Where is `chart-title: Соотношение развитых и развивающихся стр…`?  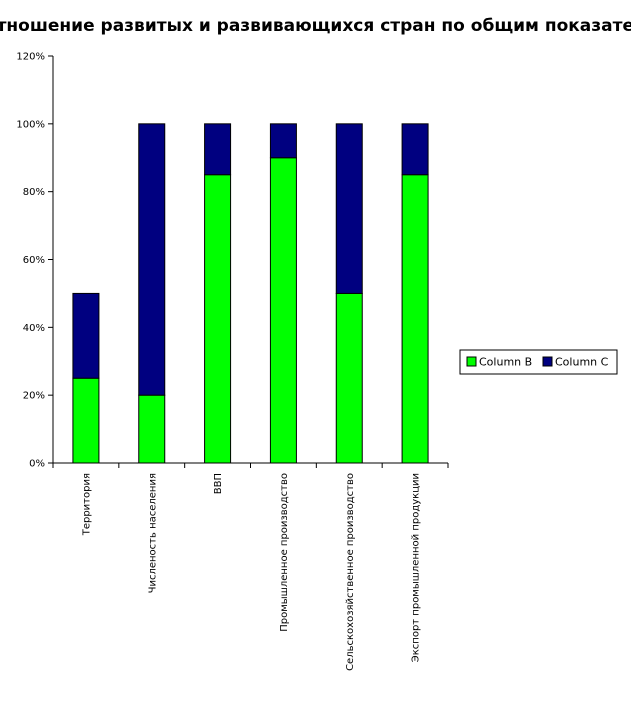
chart-title: Соотношение развитых и развивающихся стр… is located at coordinates (315, 26).